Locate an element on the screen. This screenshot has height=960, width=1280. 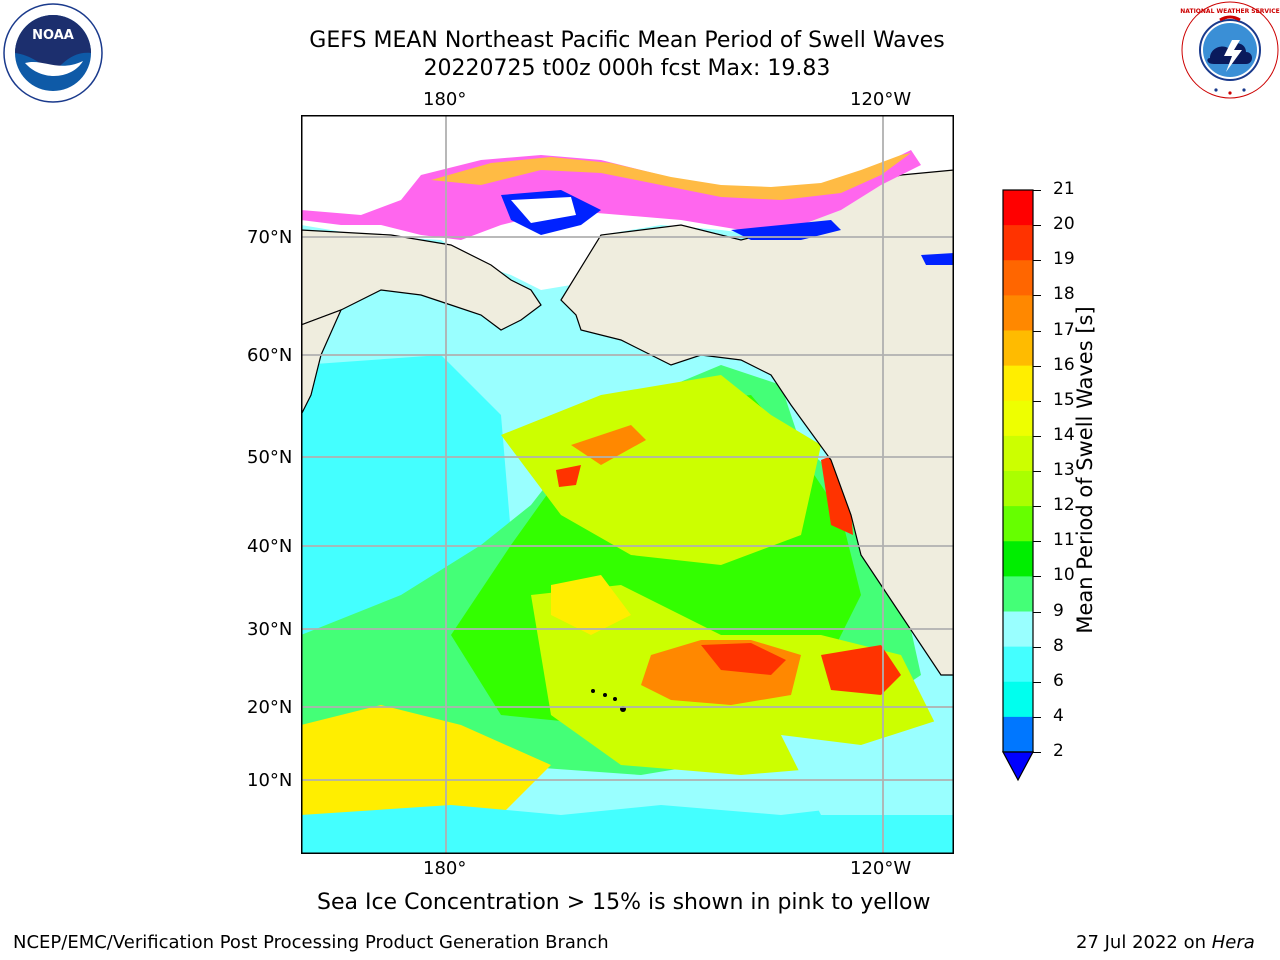
colorbar-tick-label: 4 is located at coordinates (1058, 715).